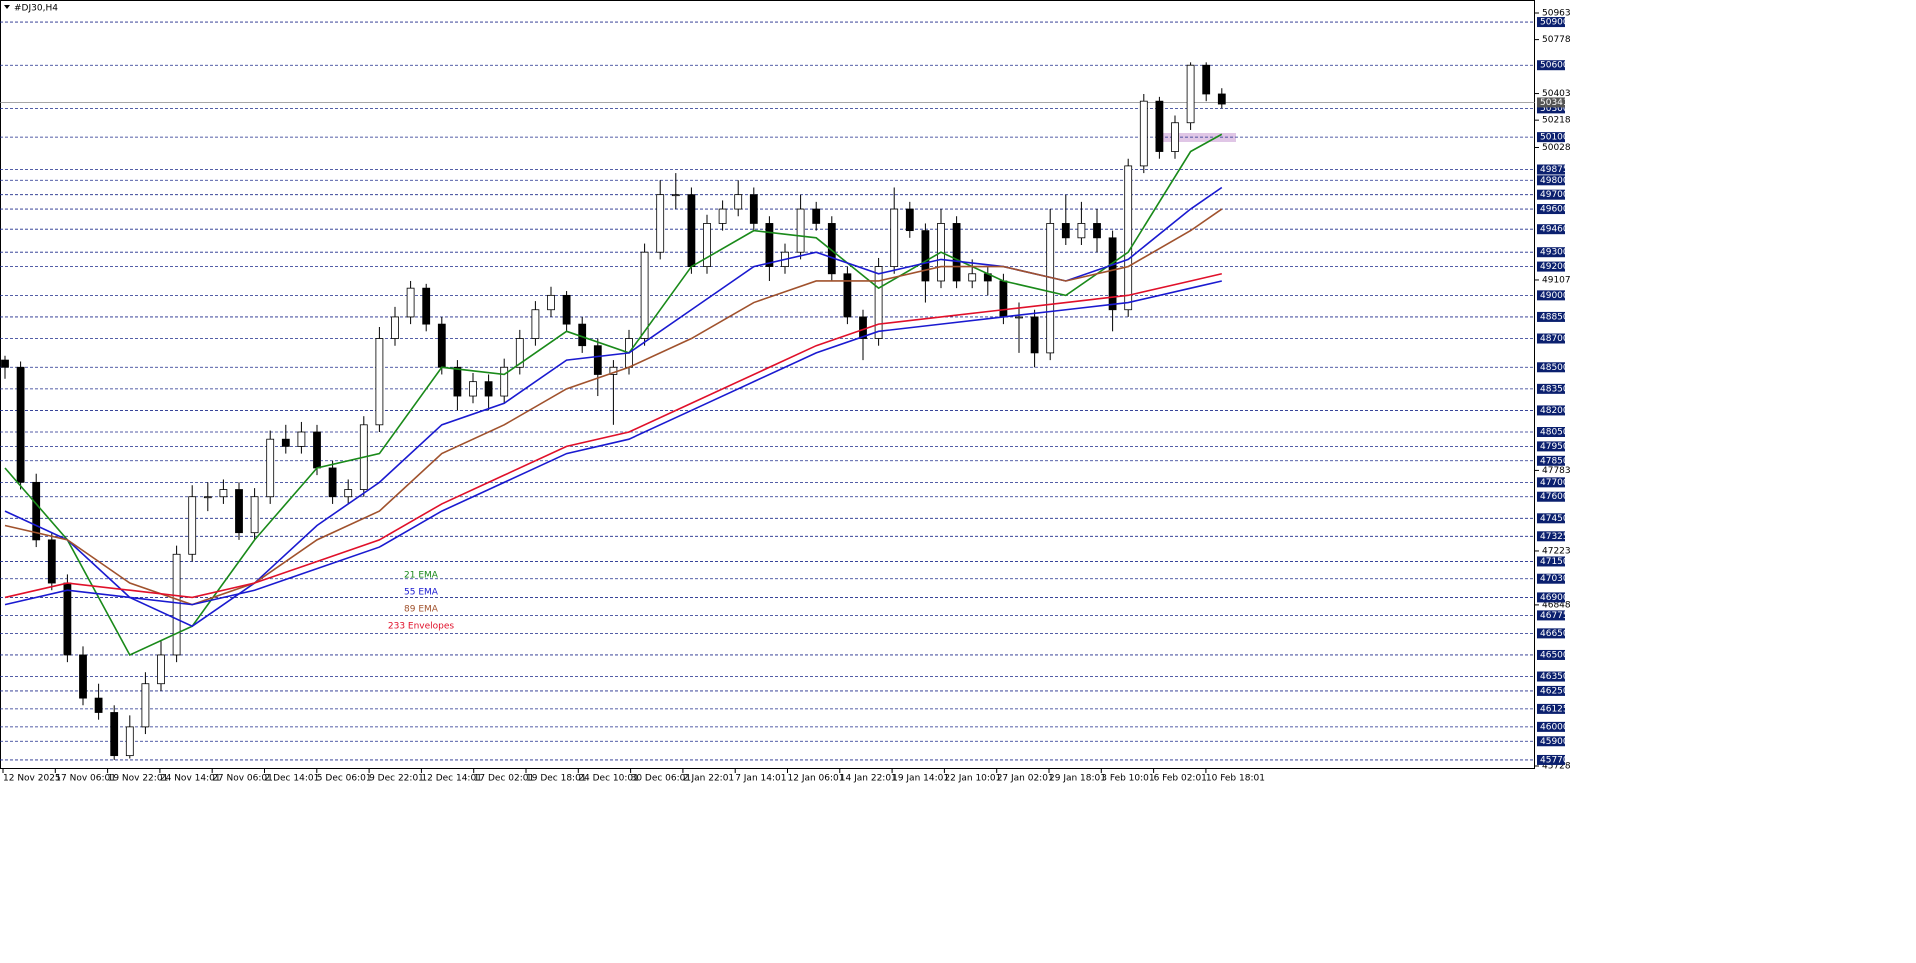 This screenshot has height=963, width=1916. What do you see at coordinates (1554, 579) in the screenshot?
I see `level-label: 47030` at bounding box center [1554, 579].